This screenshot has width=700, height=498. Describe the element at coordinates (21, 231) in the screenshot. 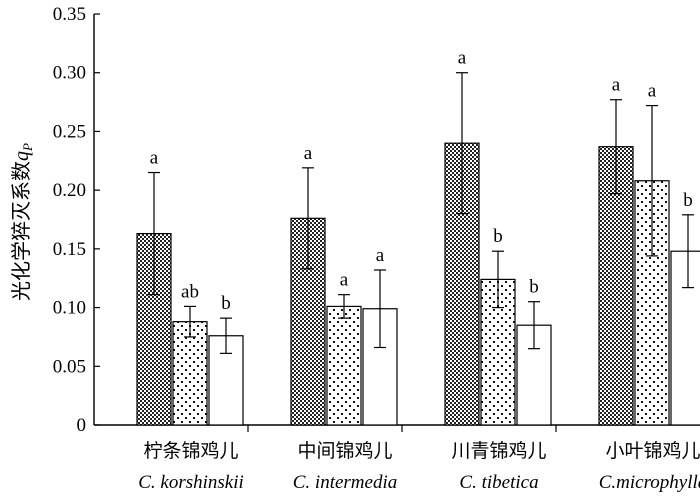

I see `y-axis-title-text: 光化学猝灭系数` at that location.